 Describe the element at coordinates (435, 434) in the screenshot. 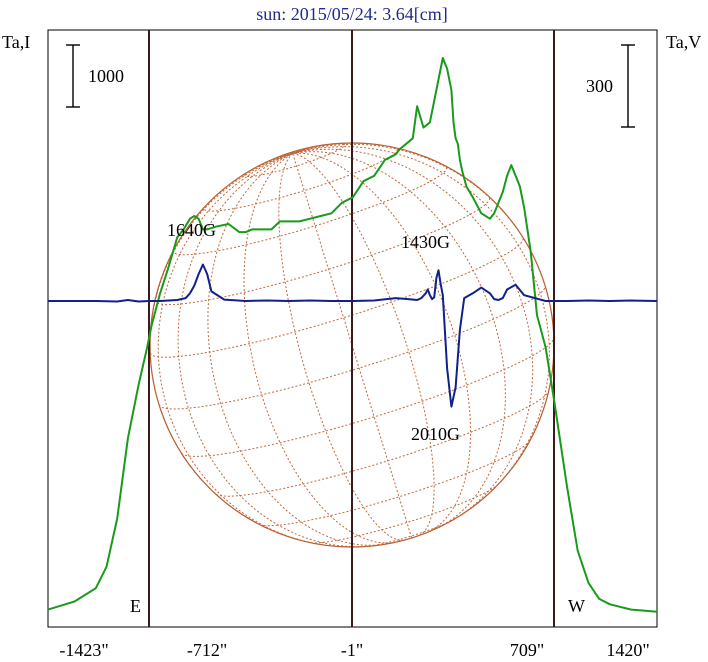

I see `annotation-2010g: 2010G` at that location.